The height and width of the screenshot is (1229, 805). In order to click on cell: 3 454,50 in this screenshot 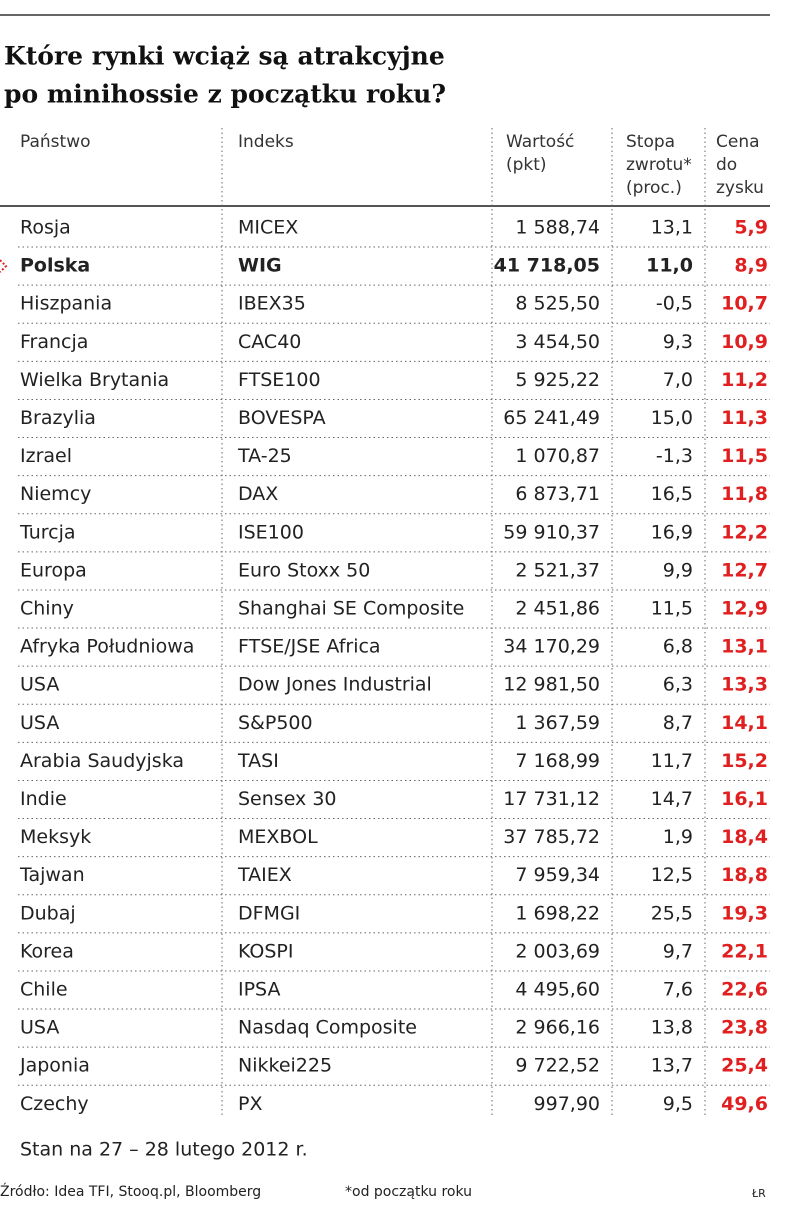, I will do `click(557, 342)`.